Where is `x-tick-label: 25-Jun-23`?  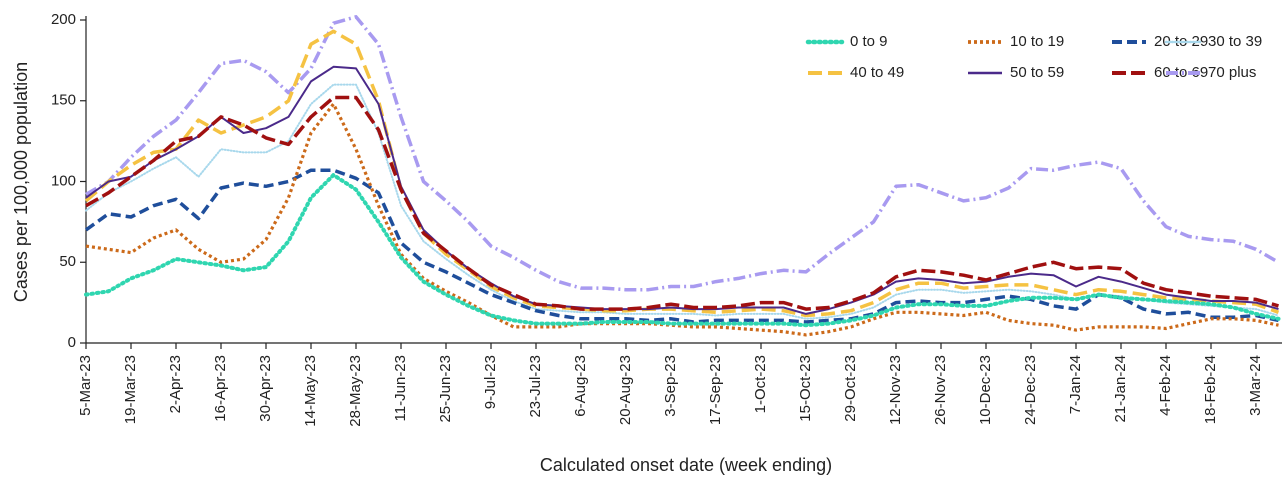
x-tick-label: 25-Jun-23 is located at coordinates (445, 389).